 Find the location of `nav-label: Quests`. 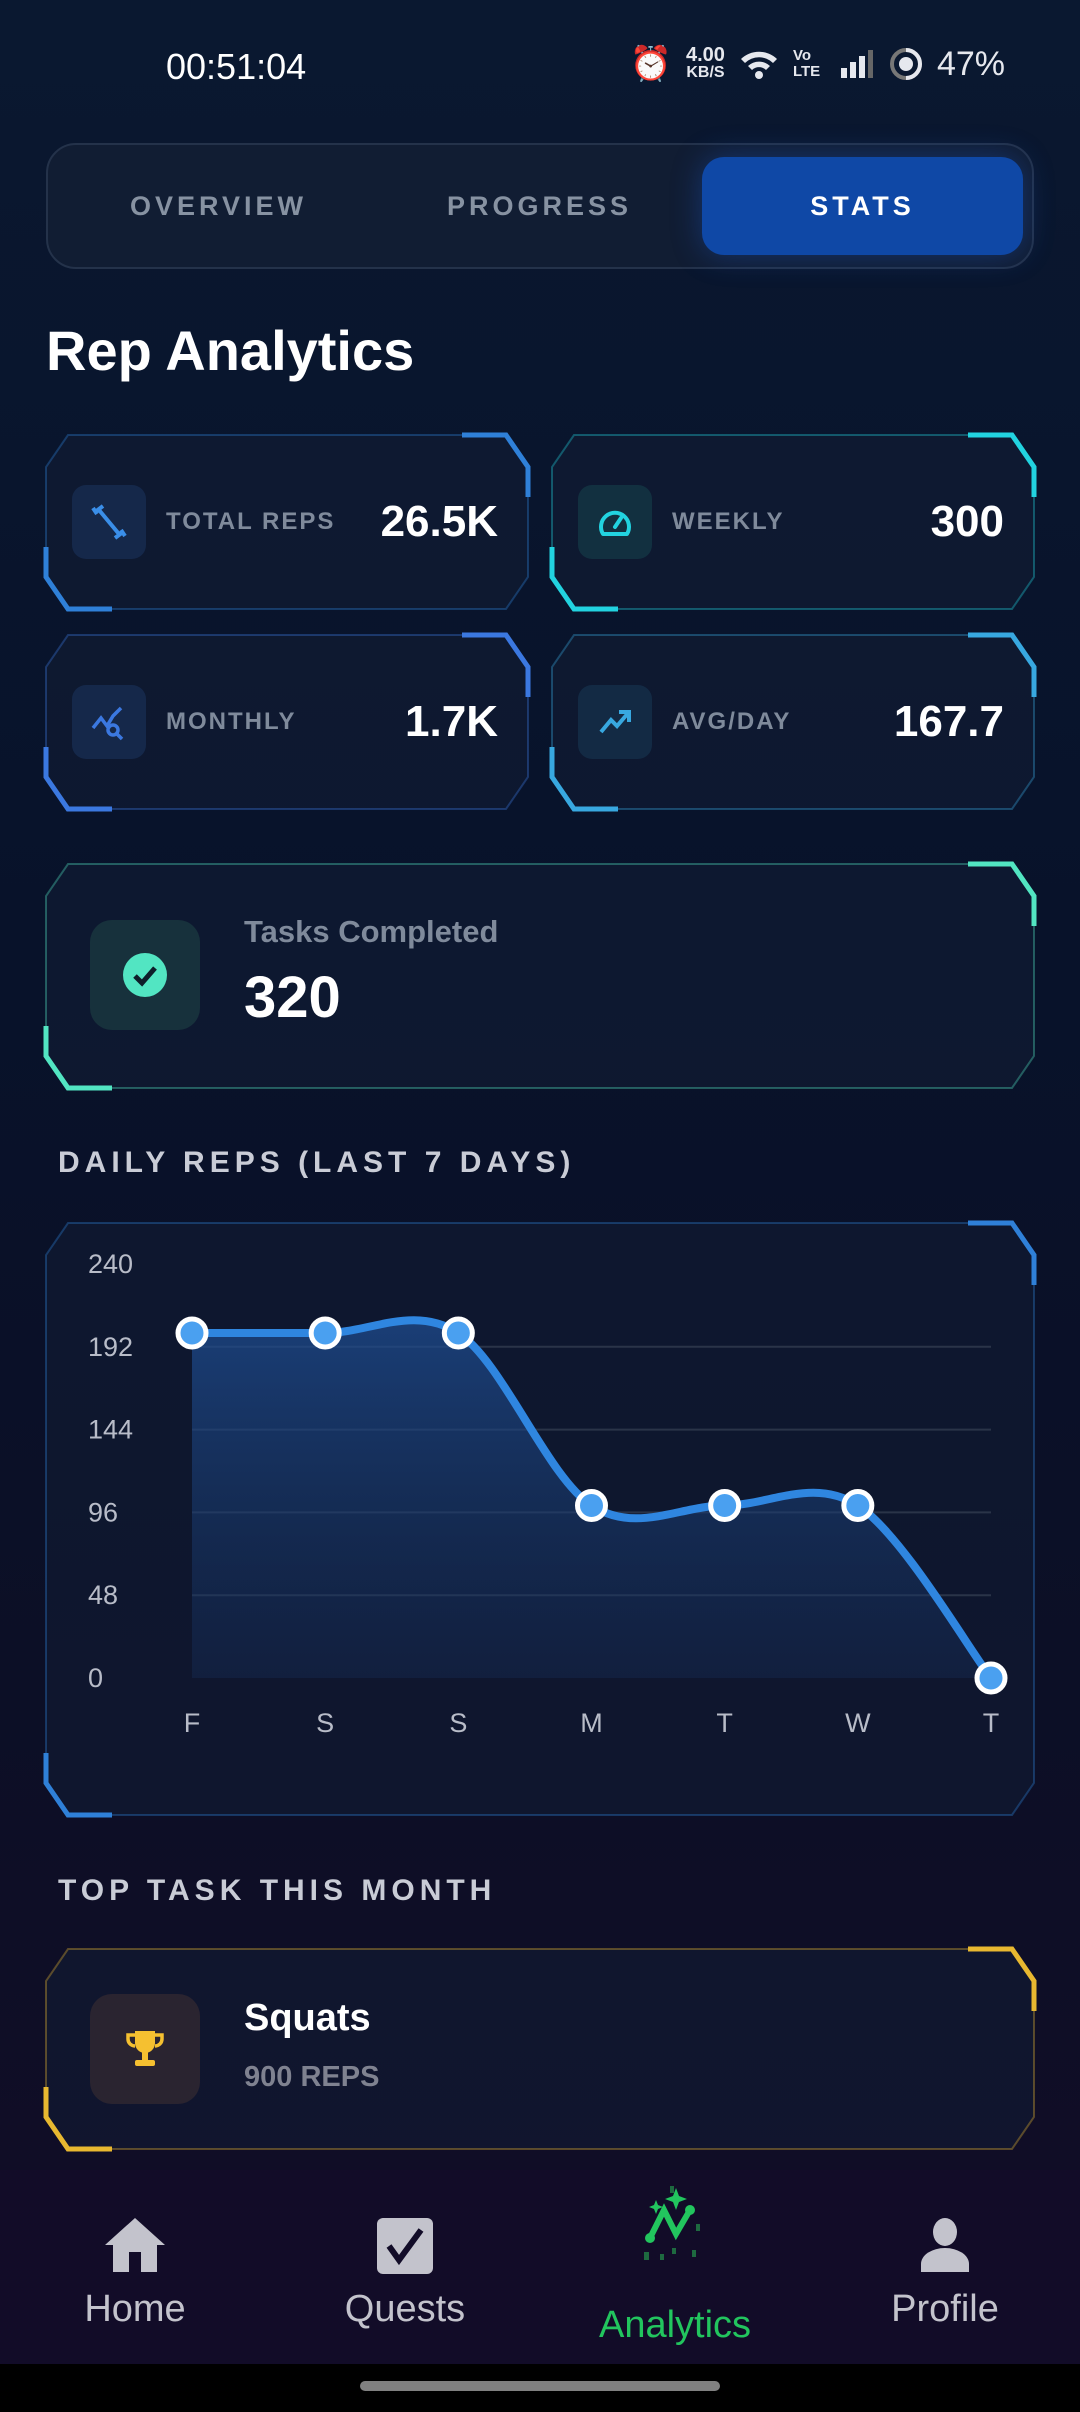

nav-label: Quests is located at coordinates (405, 2309).